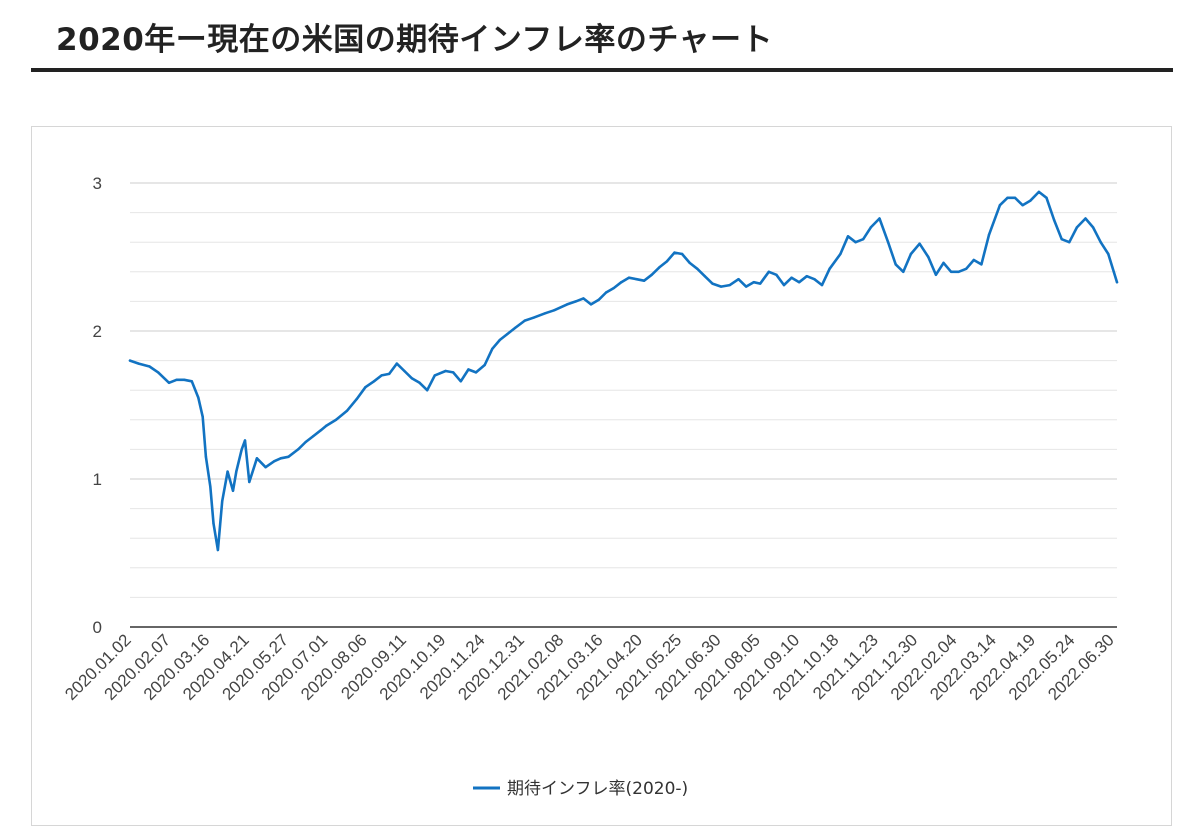 This screenshot has width=1200, height=826. I want to click on y-tick-label: 1, so click(97, 479).